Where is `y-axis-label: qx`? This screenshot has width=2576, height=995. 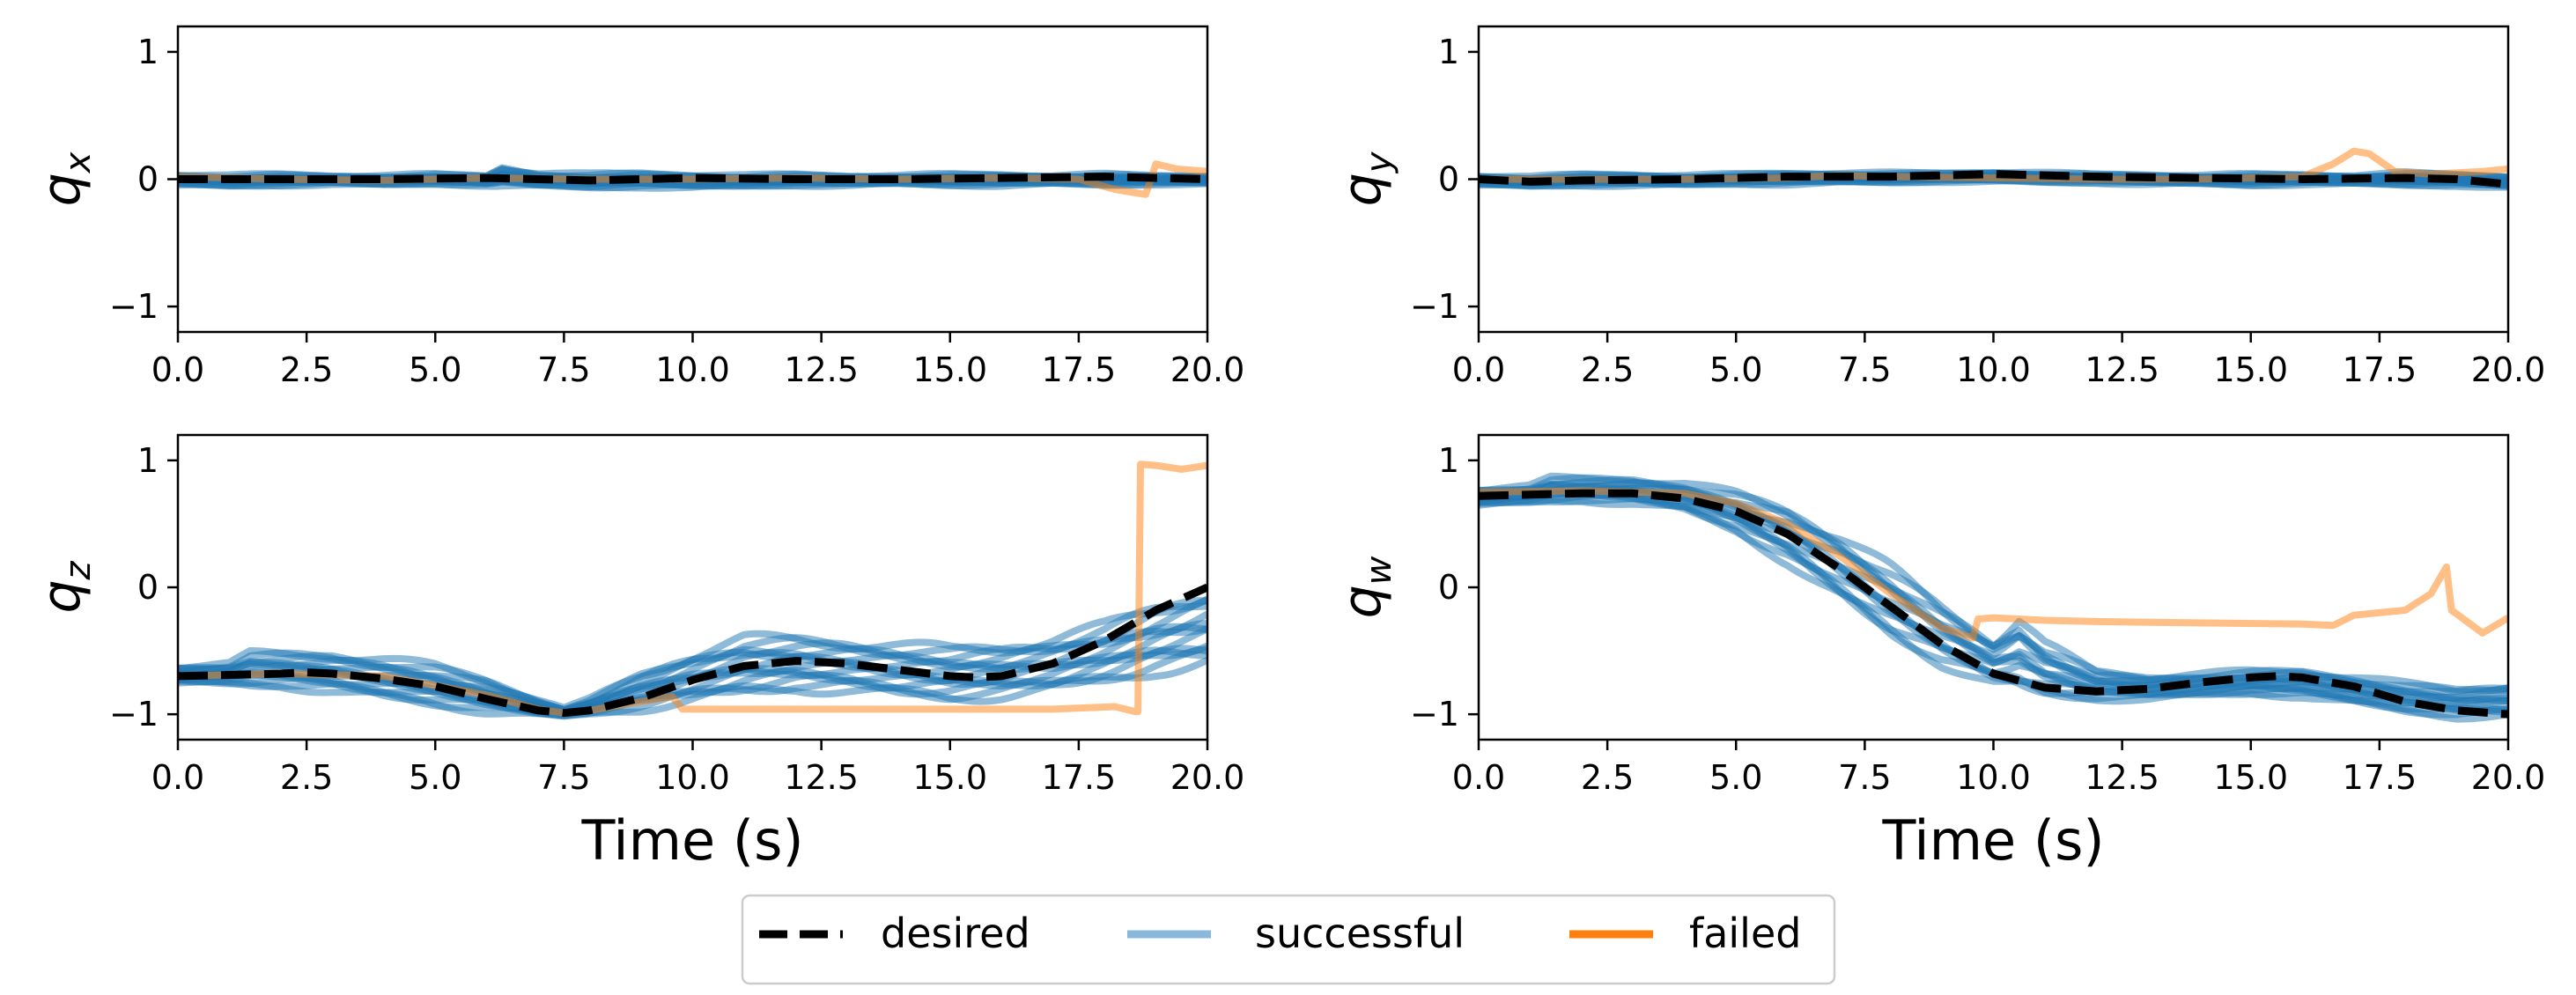 y-axis-label: qx is located at coordinates (65, 178).